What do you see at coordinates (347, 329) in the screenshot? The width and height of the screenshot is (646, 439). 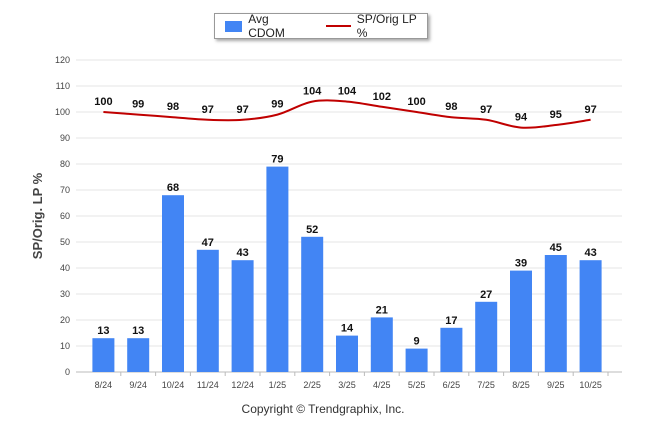 I see `bar-value-label: 14` at bounding box center [347, 329].